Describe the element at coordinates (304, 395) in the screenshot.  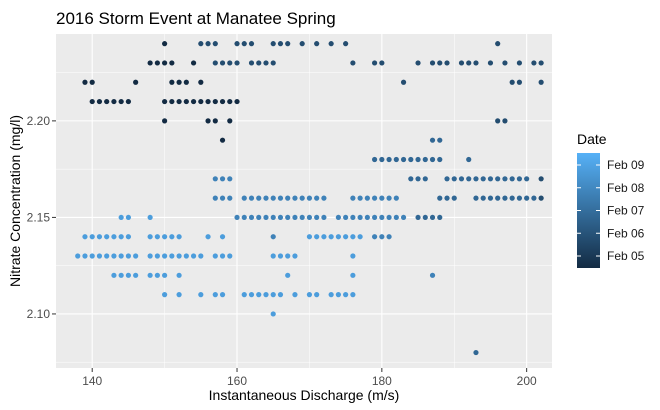
I see `x-axis-title: Instantaneous Discharge (m/s)` at that location.